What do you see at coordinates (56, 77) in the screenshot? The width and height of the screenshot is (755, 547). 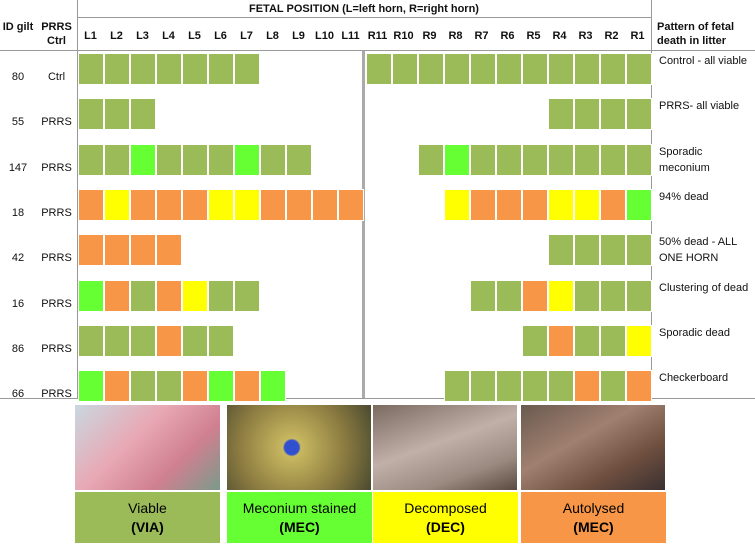 I see `group: Ctrl` at bounding box center [56, 77].